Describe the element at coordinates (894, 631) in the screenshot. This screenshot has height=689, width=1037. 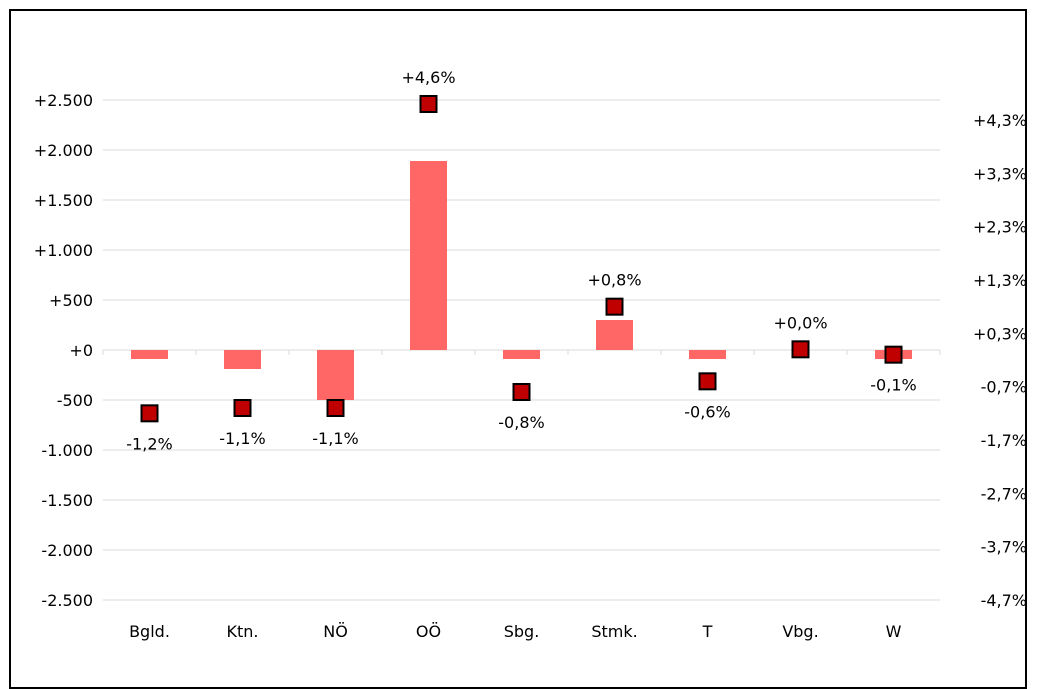
I see `x-tick-label: W` at that location.